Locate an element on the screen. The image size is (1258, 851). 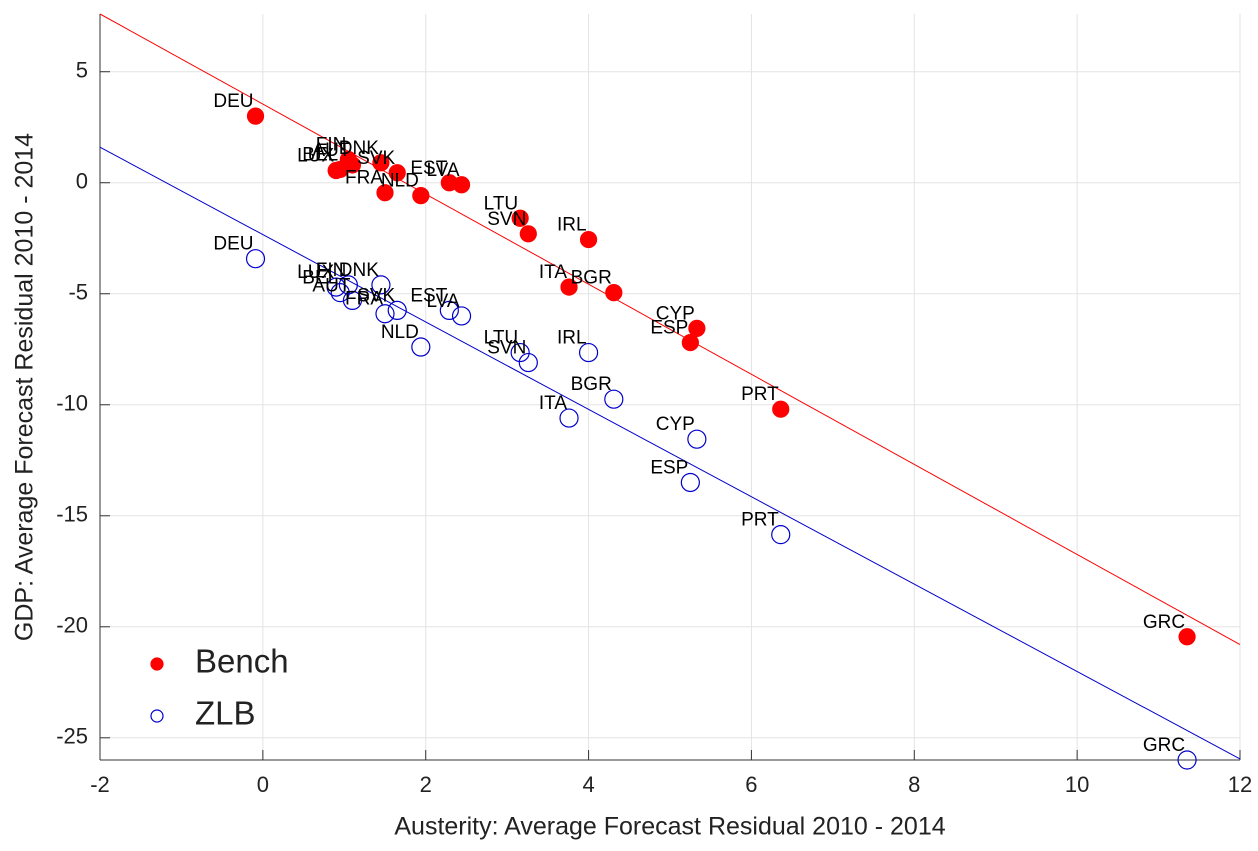
y-tick-label: -15 is located at coordinates (72, 514).